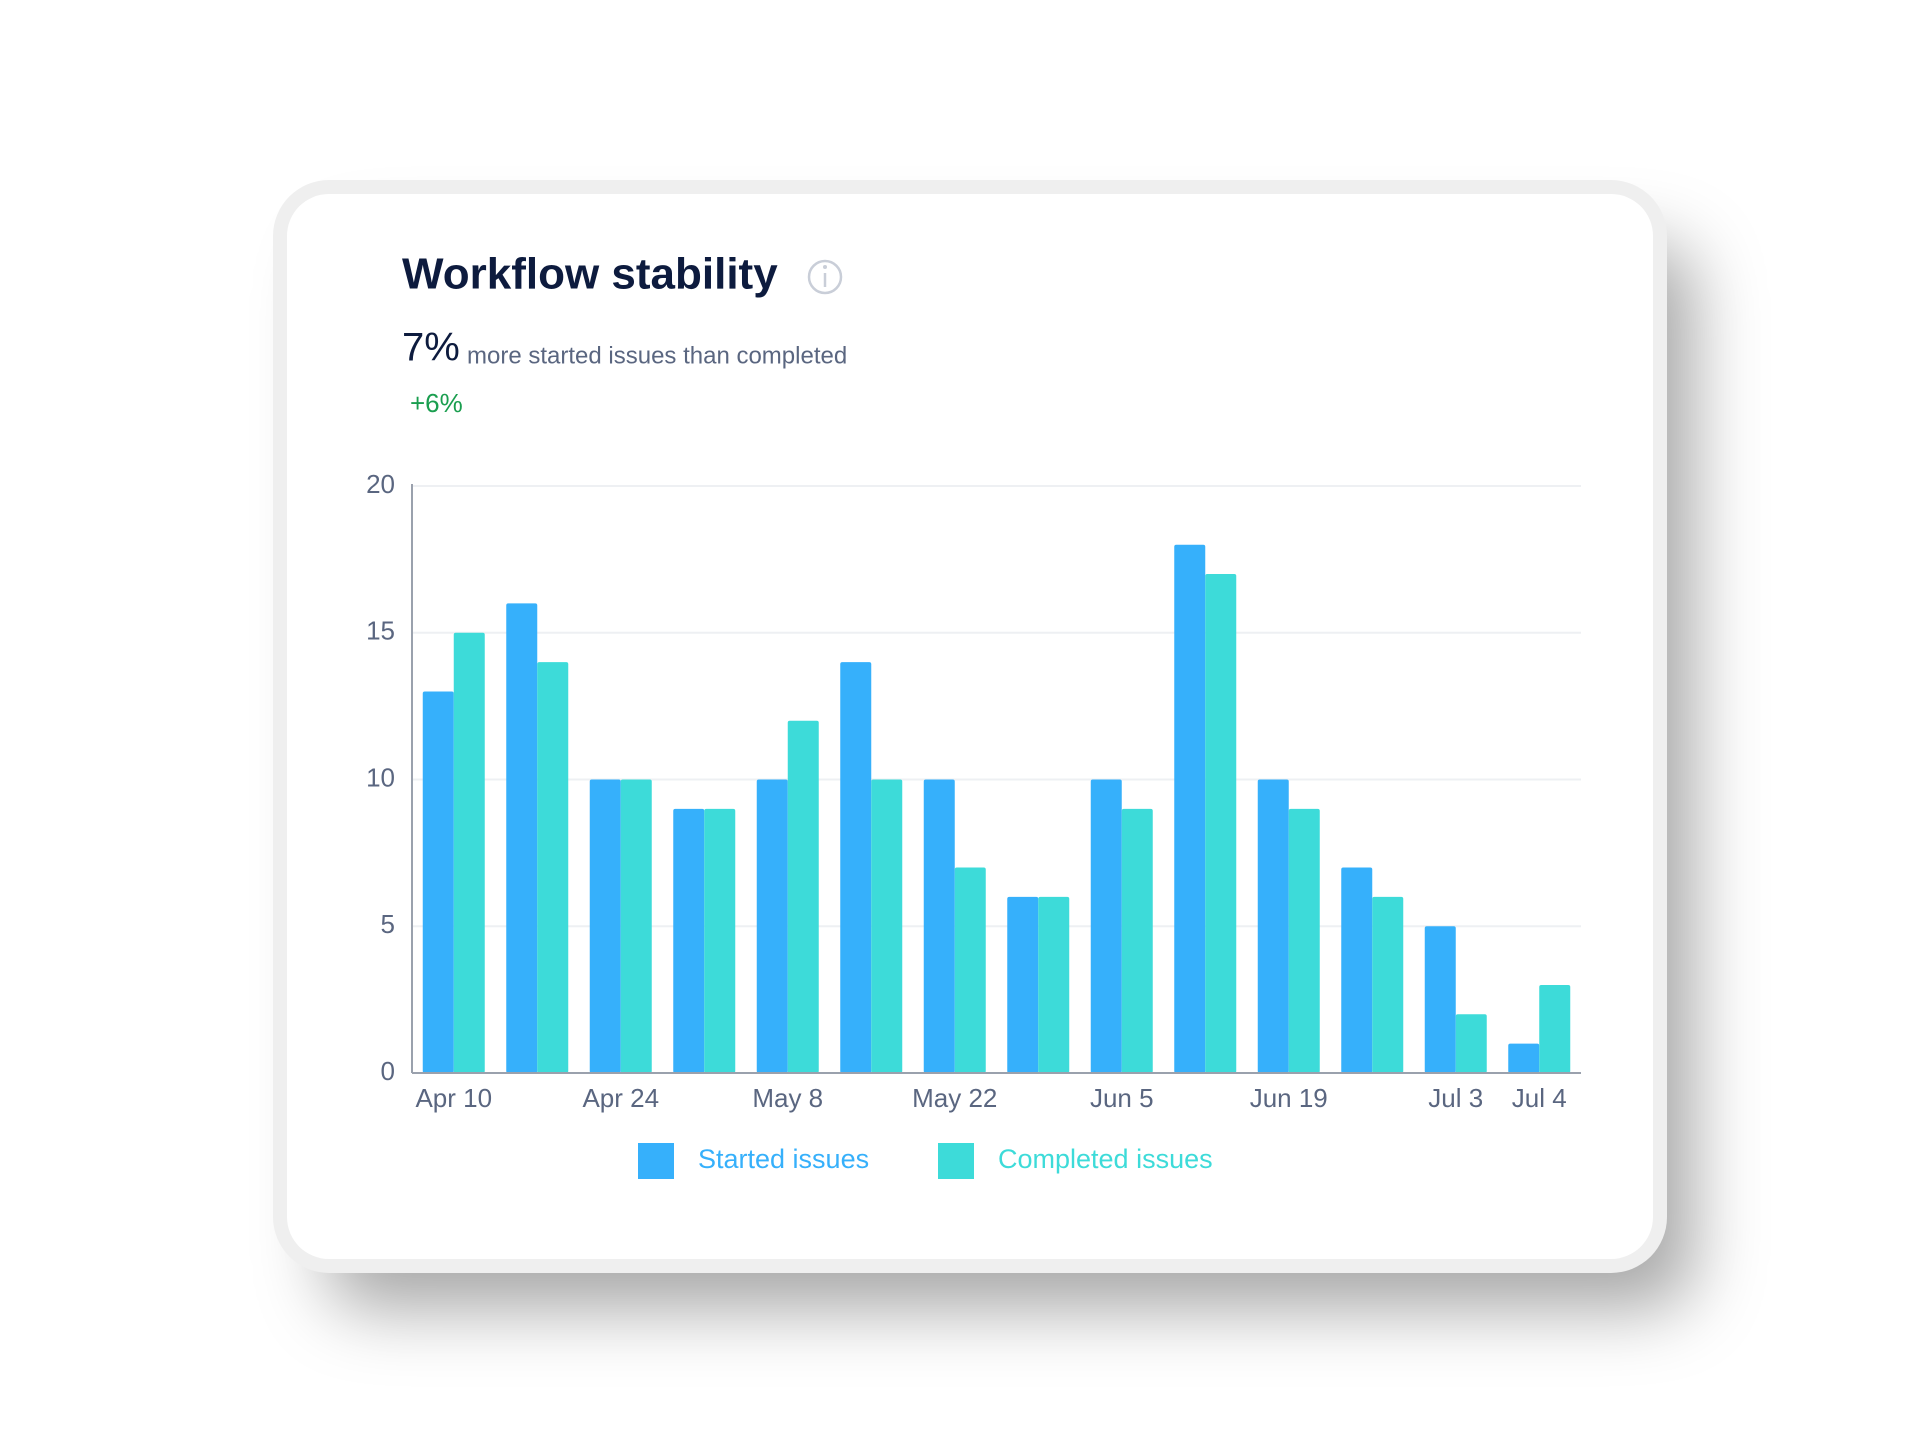 The image size is (1920, 1440). What do you see at coordinates (380, 631) in the screenshot?
I see `y-tick-label: 15` at bounding box center [380, 631].